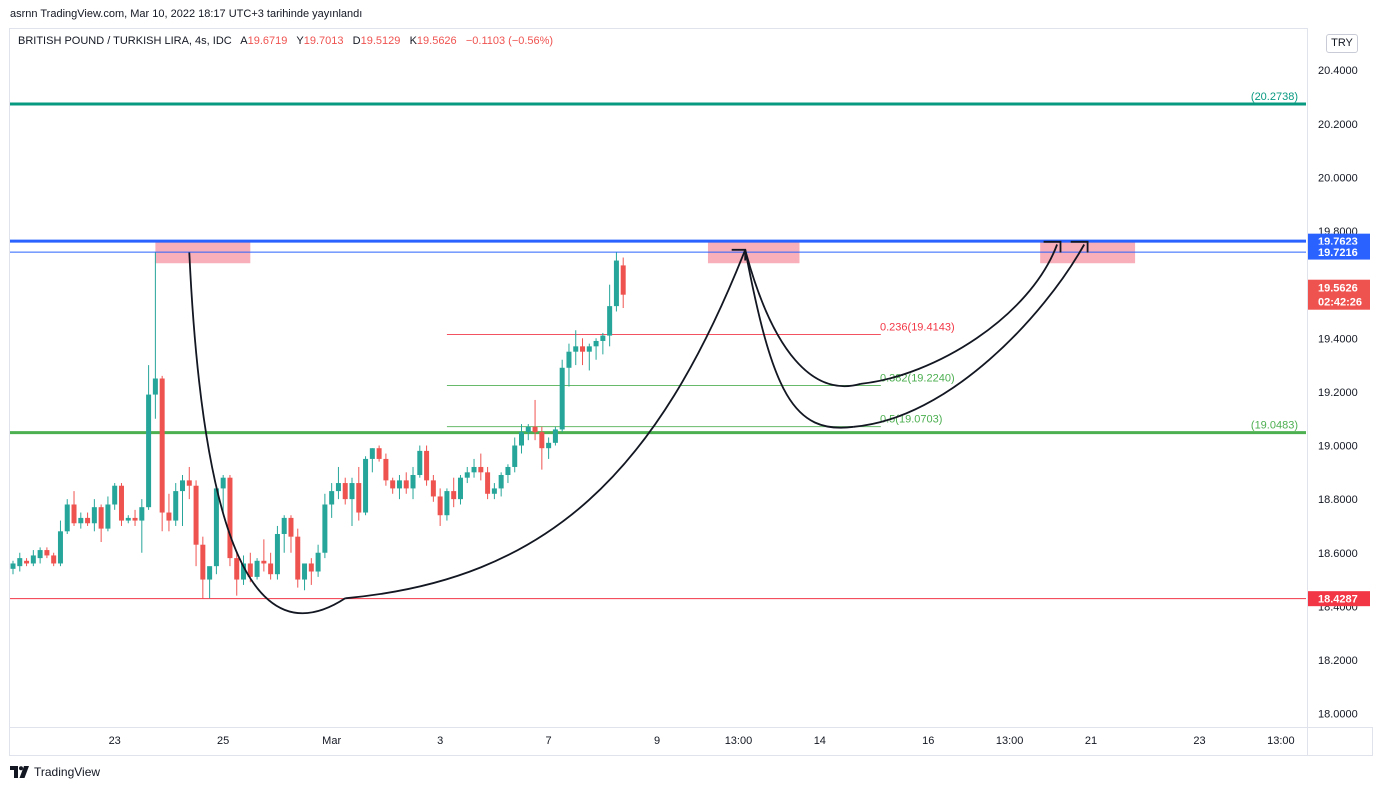 Image resolution: width=1386 pixels, height=790 pixels. Describe the element at coordinates (267, 41) in the screenshot. I see `open-value: 19.6719` at that location.